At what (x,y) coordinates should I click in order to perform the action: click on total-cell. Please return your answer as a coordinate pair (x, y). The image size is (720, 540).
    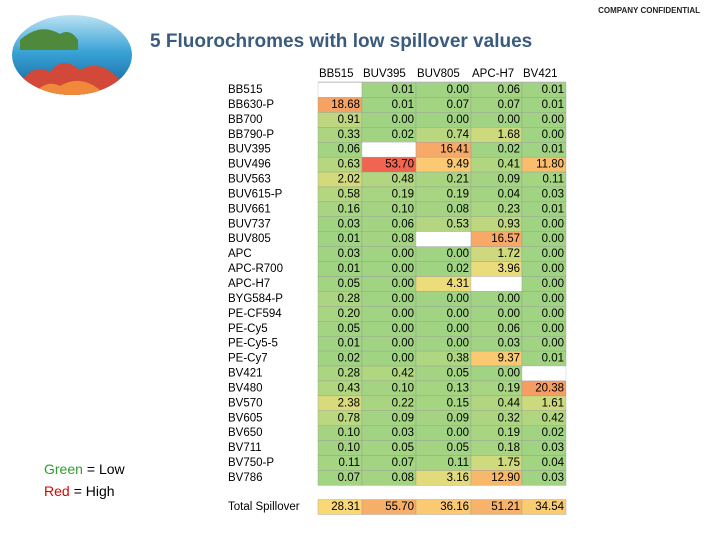
    Looking at the image, I should click on (544, 507).